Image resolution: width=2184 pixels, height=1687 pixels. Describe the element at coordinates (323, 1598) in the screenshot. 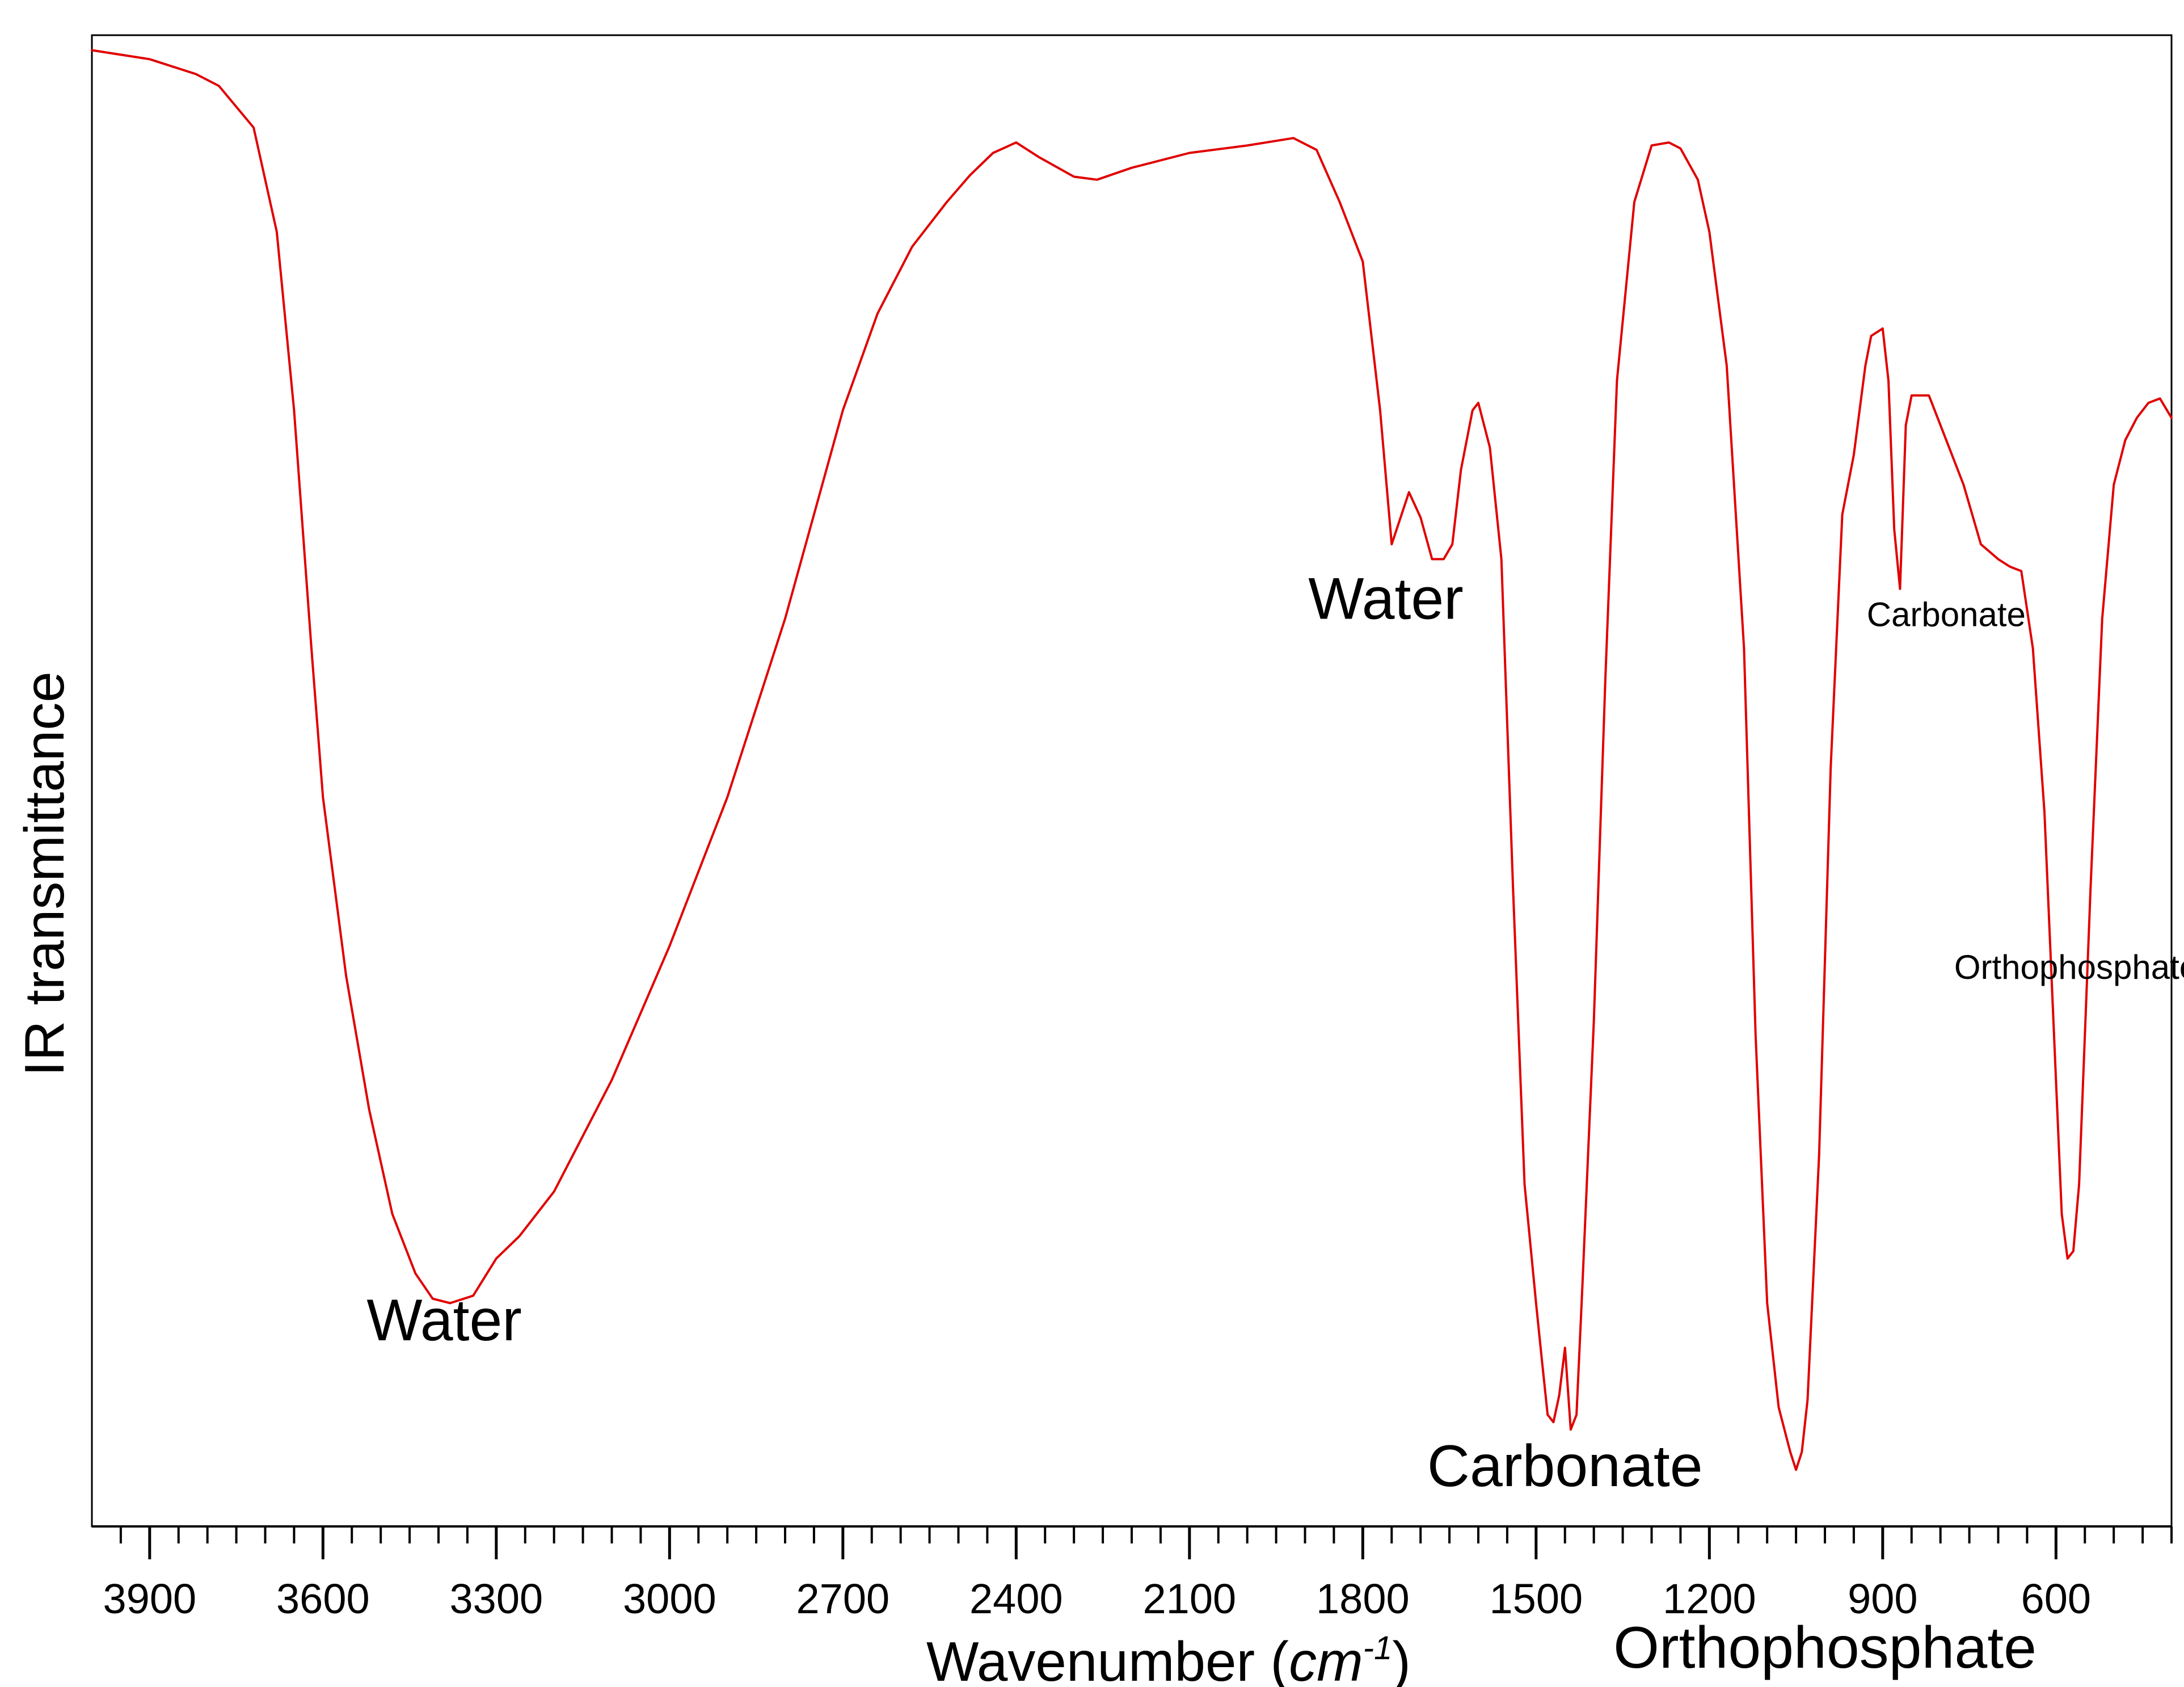

I see `x-tick-label: 3600` at that location.